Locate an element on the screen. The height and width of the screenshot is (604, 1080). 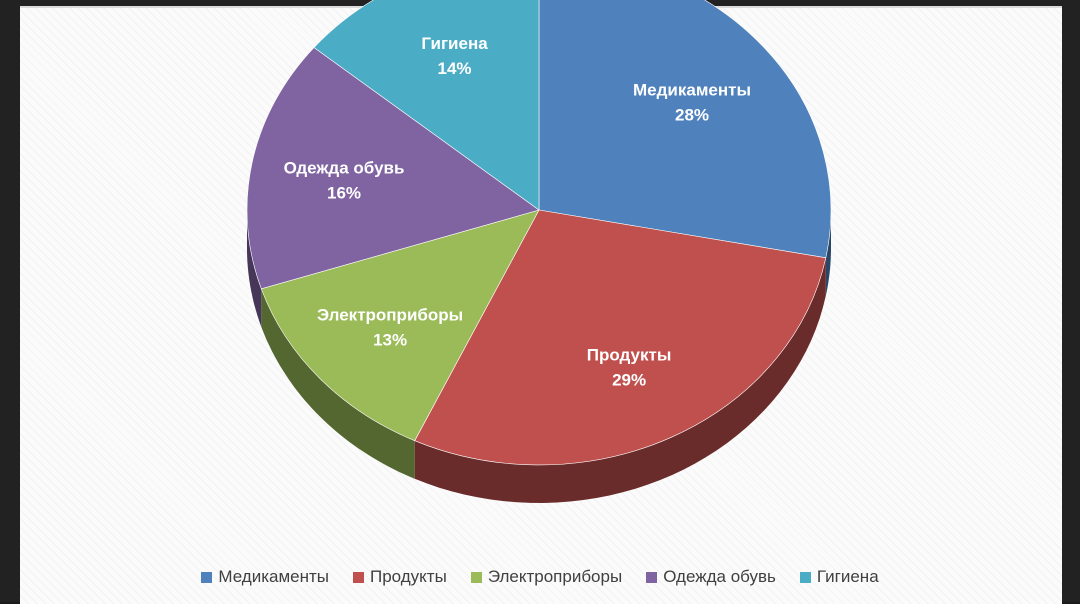
legend-item-electronics: Электроприборы is located at coordinates (546, 577).